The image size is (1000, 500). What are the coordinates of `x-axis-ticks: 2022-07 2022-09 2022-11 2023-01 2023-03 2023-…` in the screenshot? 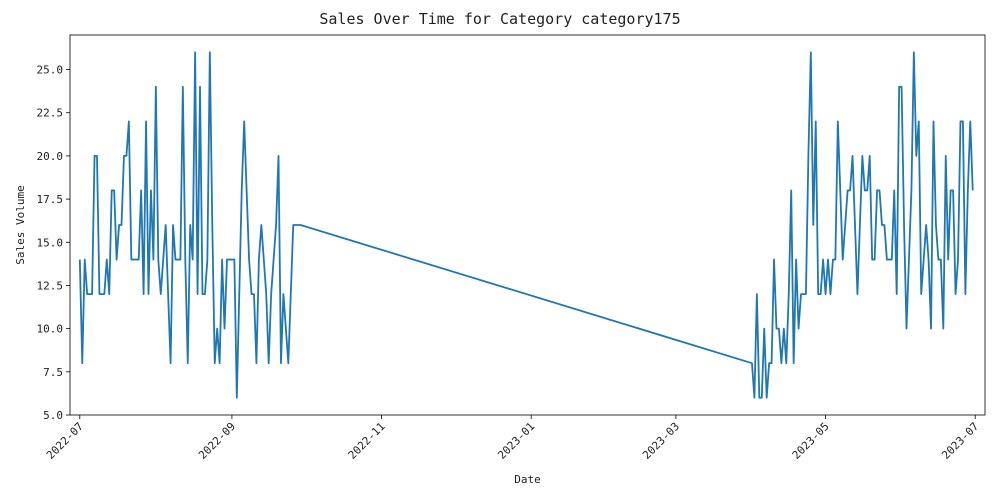 It's located at (512, 438).